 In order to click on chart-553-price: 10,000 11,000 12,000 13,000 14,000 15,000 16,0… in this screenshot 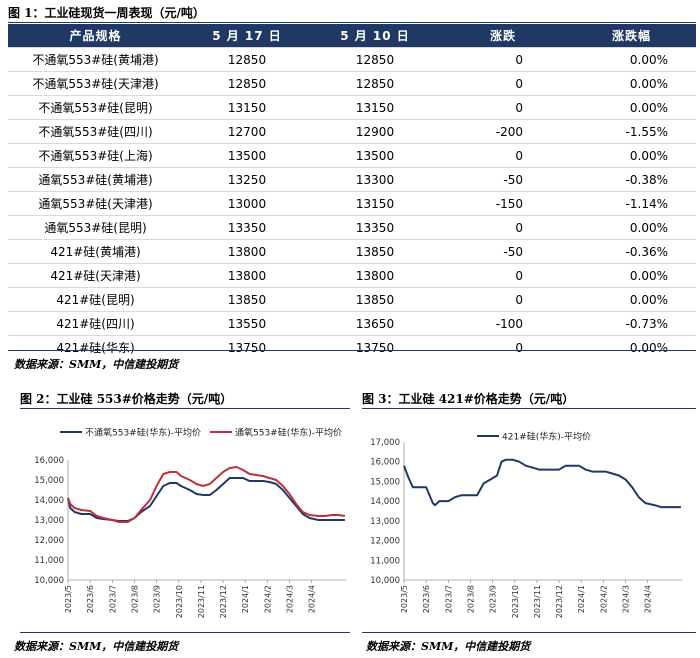, I will do `click(190, 522)`.